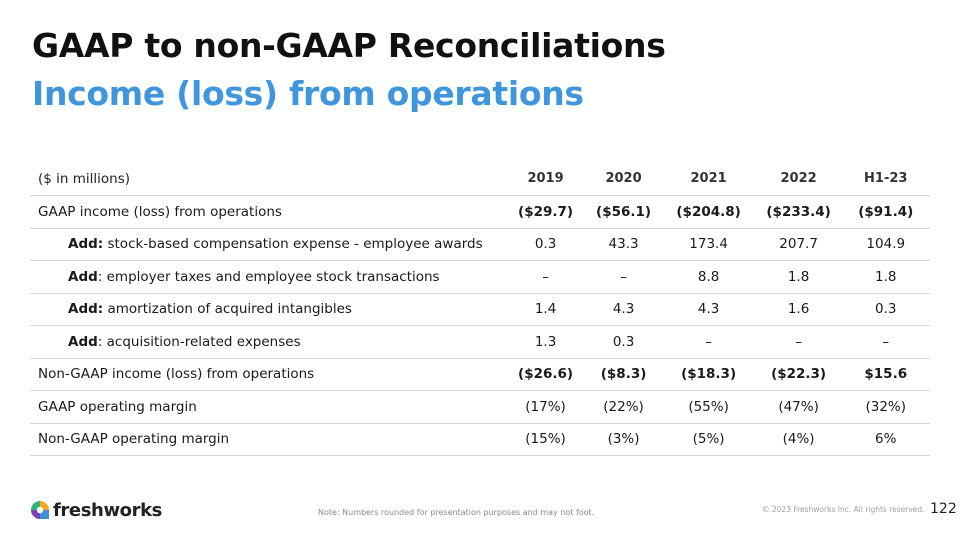 This screenshot has height=540, width=960. I want to click on page-title: GAAP to non-GAAP Reconciliations, so click(349, 45).